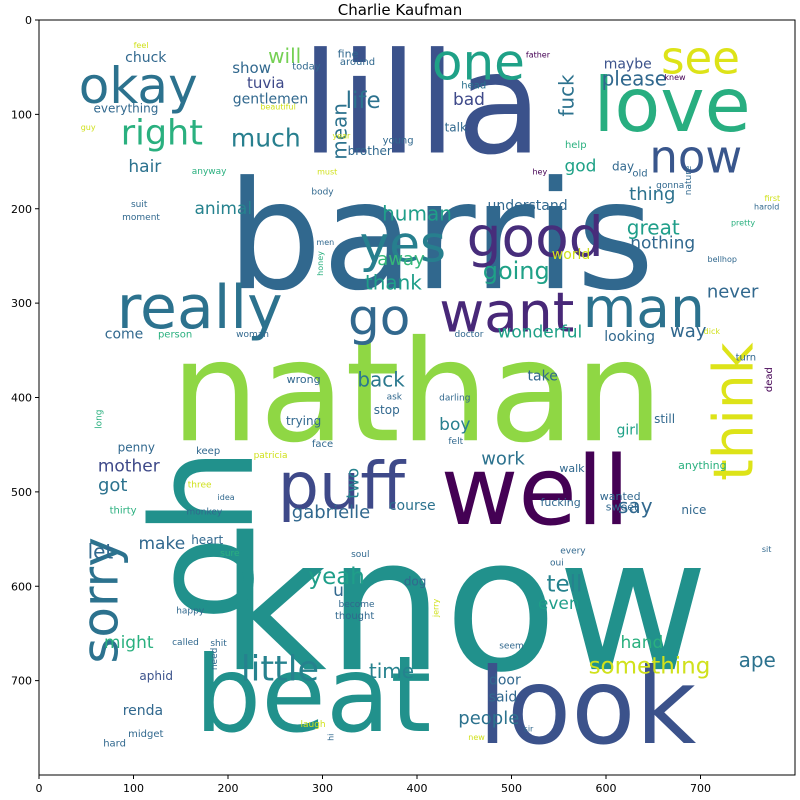  What do you see at coordinates (511, 647) in the screenshot?
I see `word-seem: seem` at bounding box center [511, 647].